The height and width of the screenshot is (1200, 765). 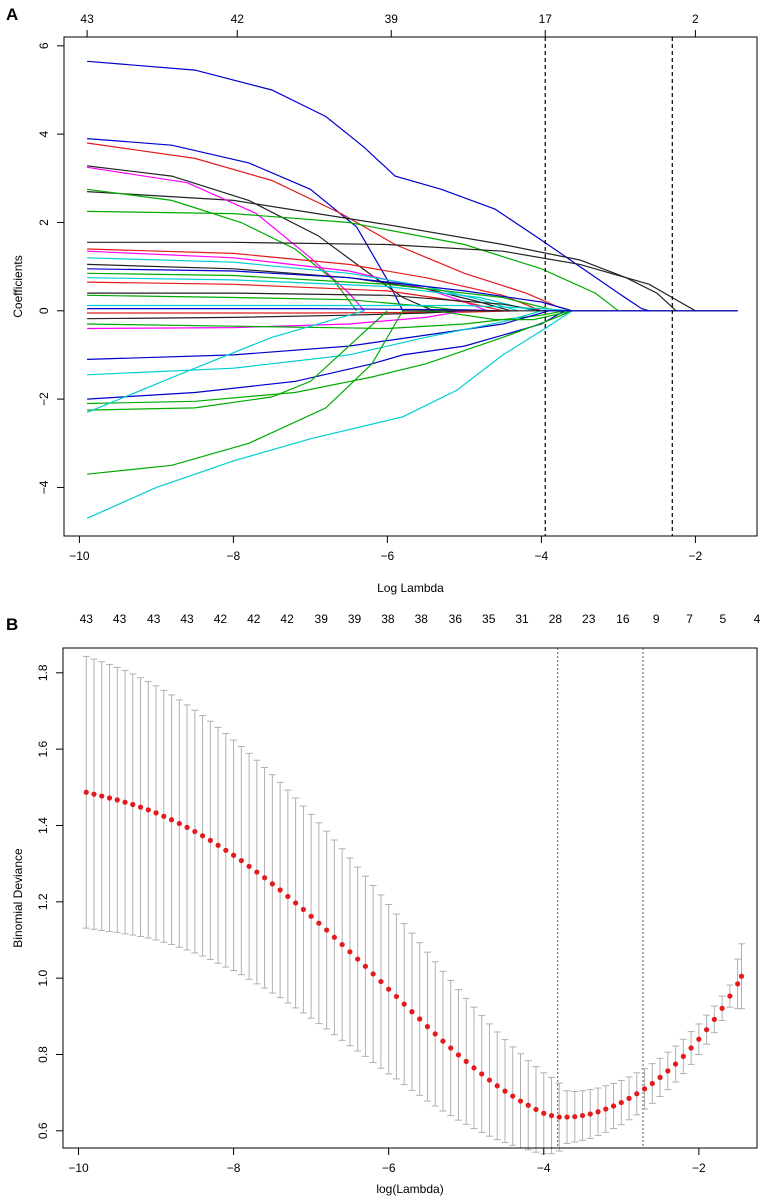 I want to click on y-tick-label: 2, so click(x=44, y=222).